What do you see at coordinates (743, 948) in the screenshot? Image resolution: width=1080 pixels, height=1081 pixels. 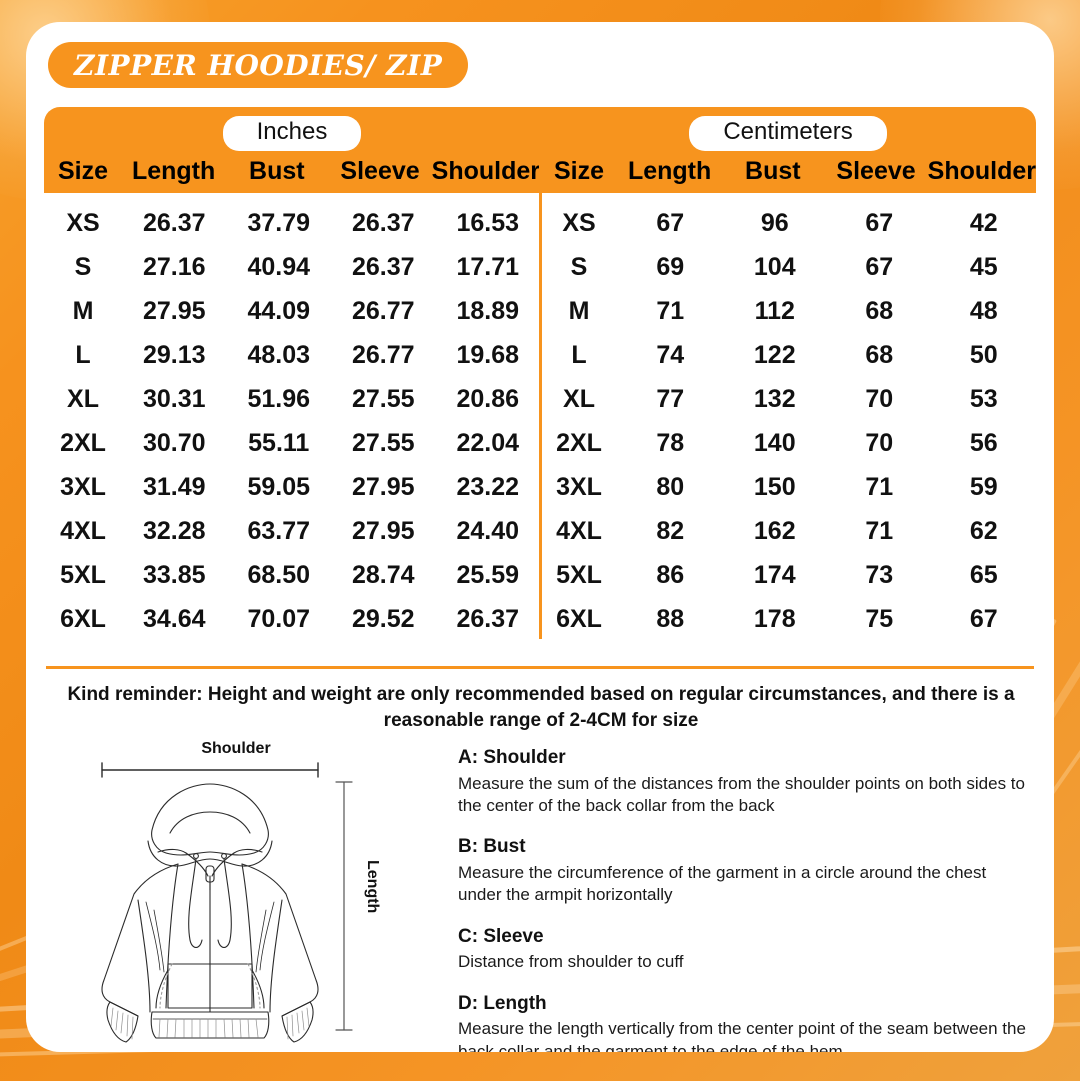 I see `instruction-item: C: Sleeve Distance from shoulder to cuff` at bounding box center [743, 948].